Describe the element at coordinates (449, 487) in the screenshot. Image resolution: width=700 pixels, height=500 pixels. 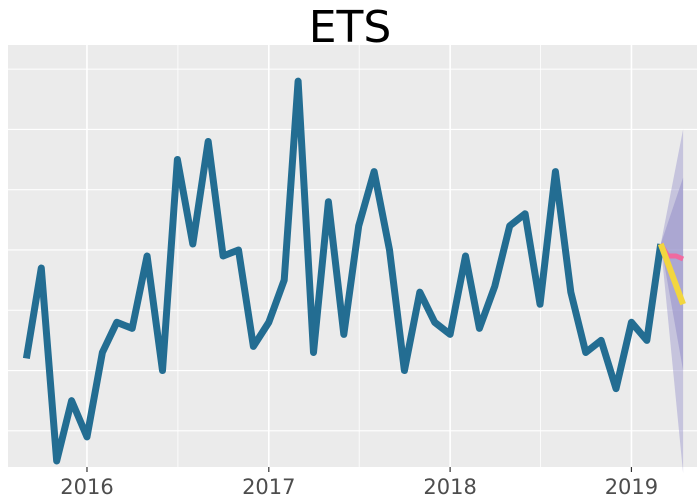
I see `x-tick-label: 2018` at that location.